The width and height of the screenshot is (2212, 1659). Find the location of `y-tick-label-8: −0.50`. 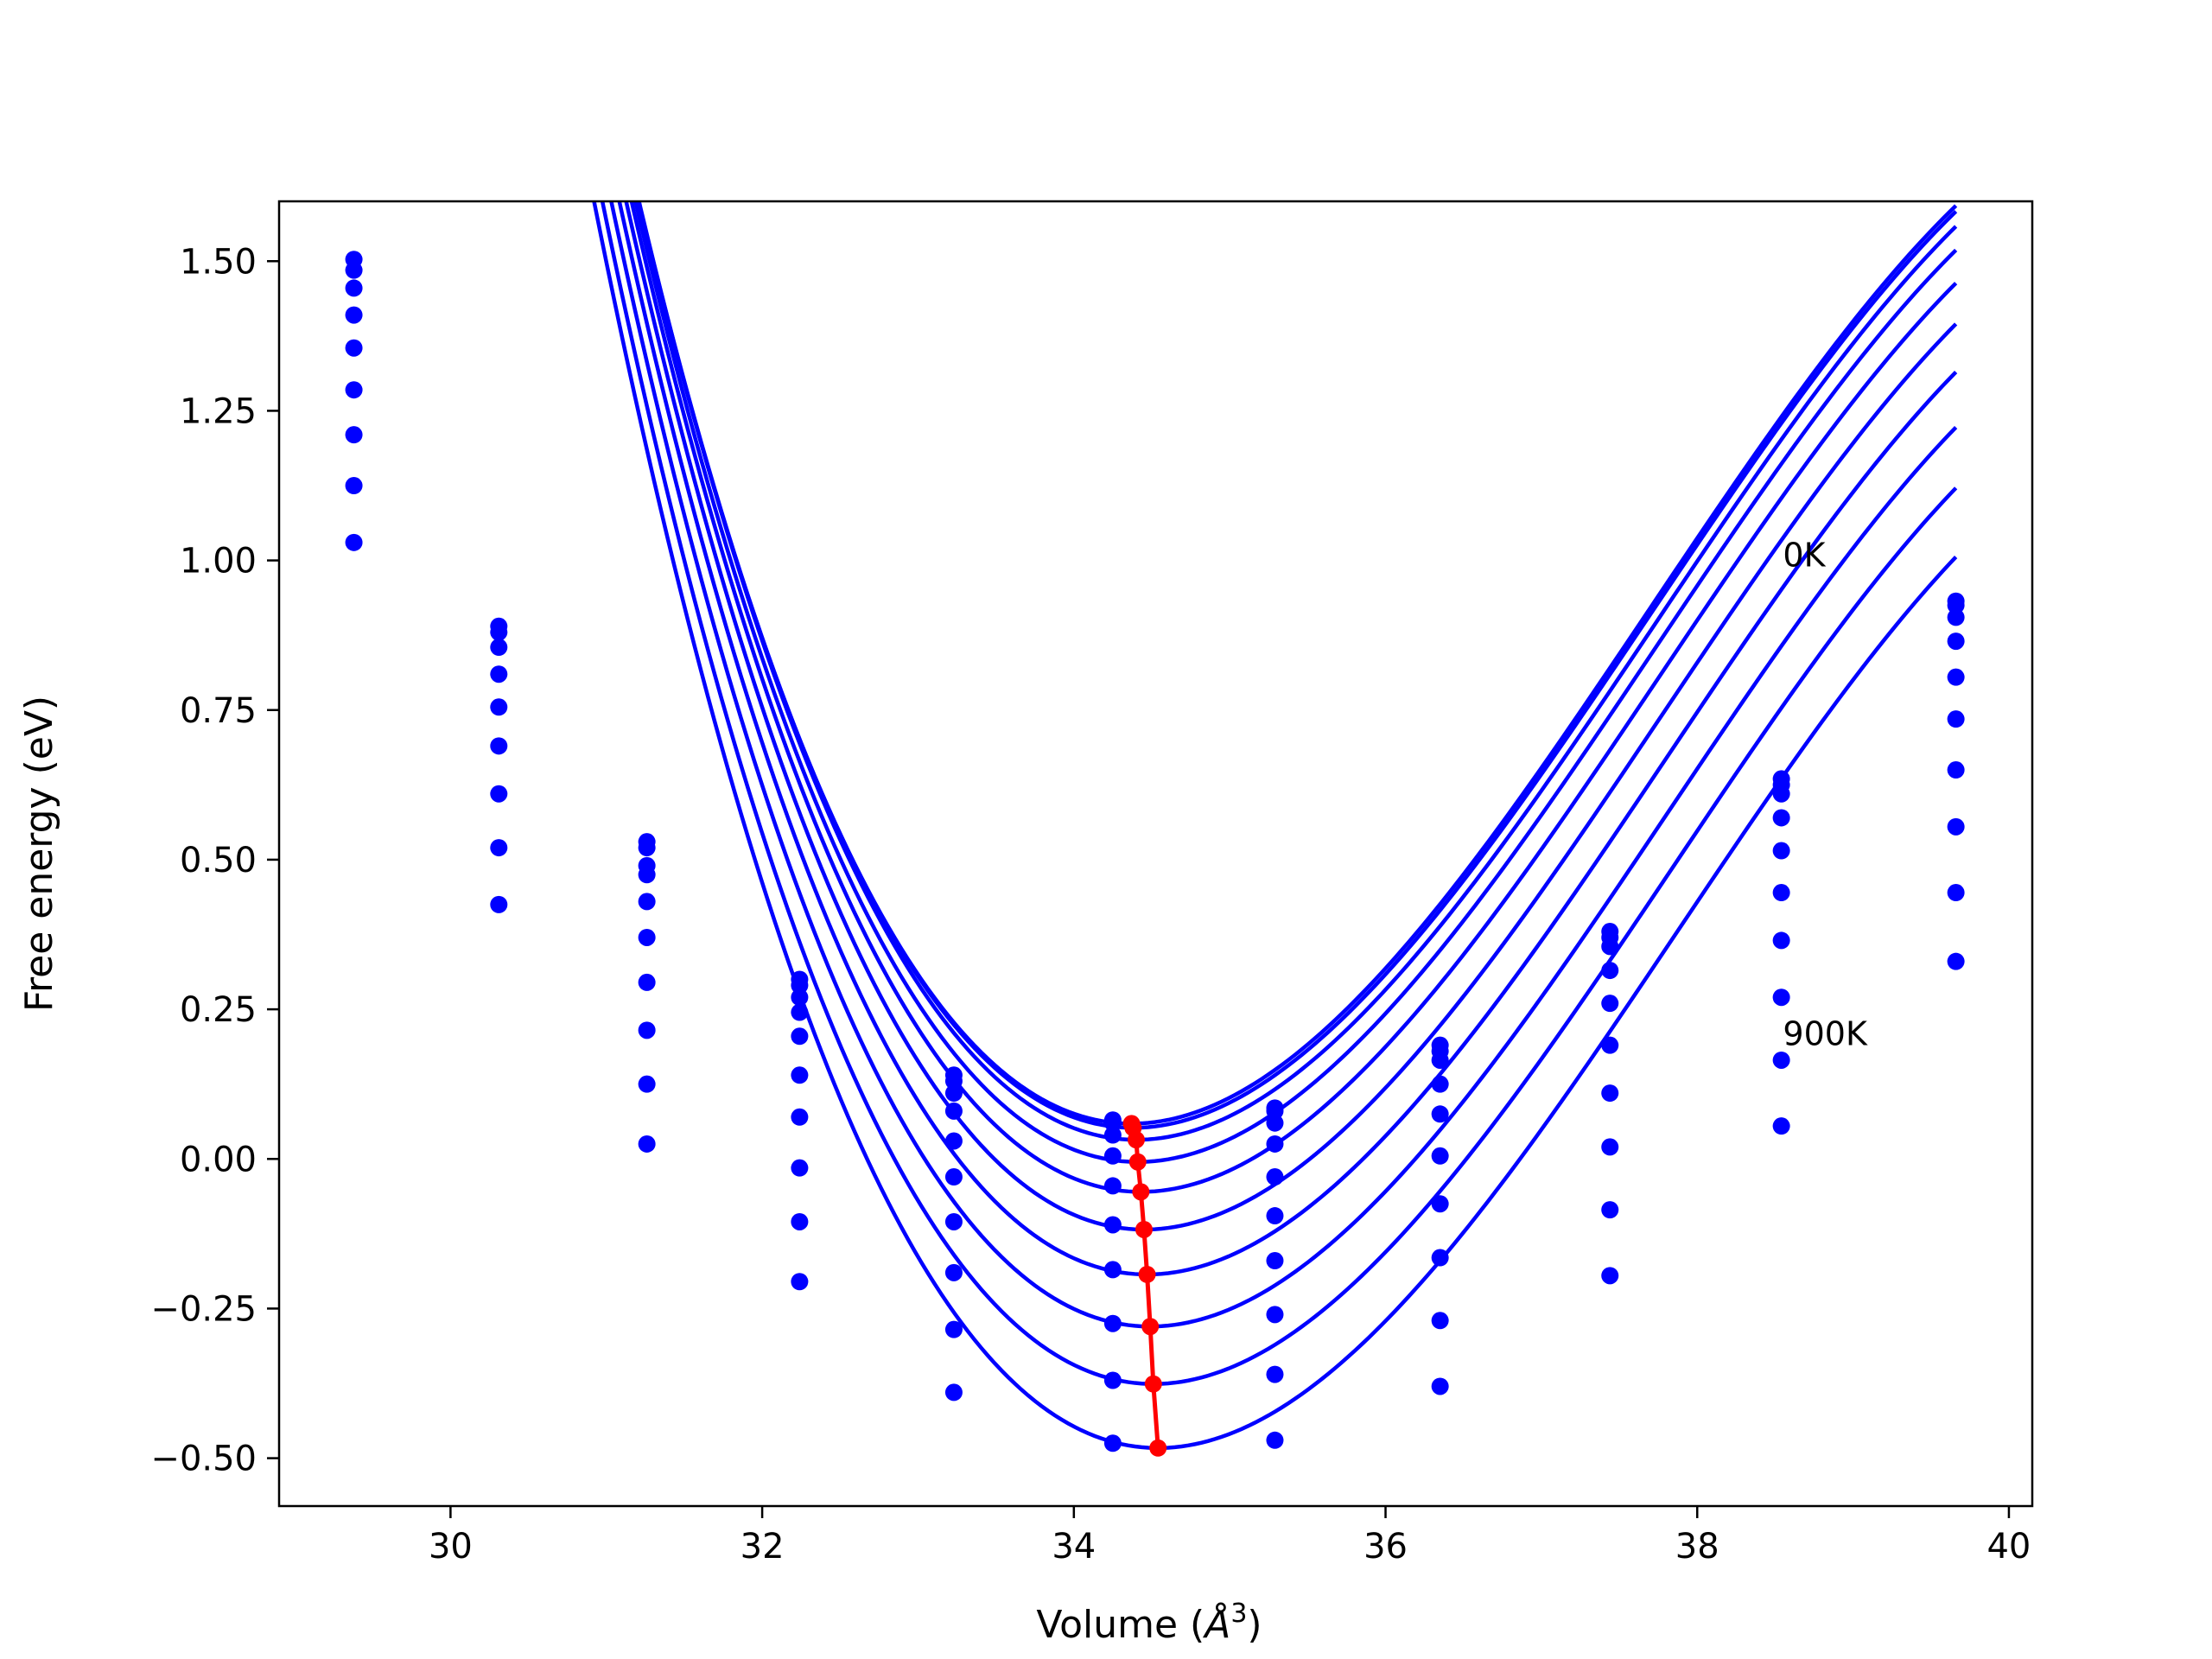

y-tick-label-8: −0.50 is located at coordinates (203, 1459).